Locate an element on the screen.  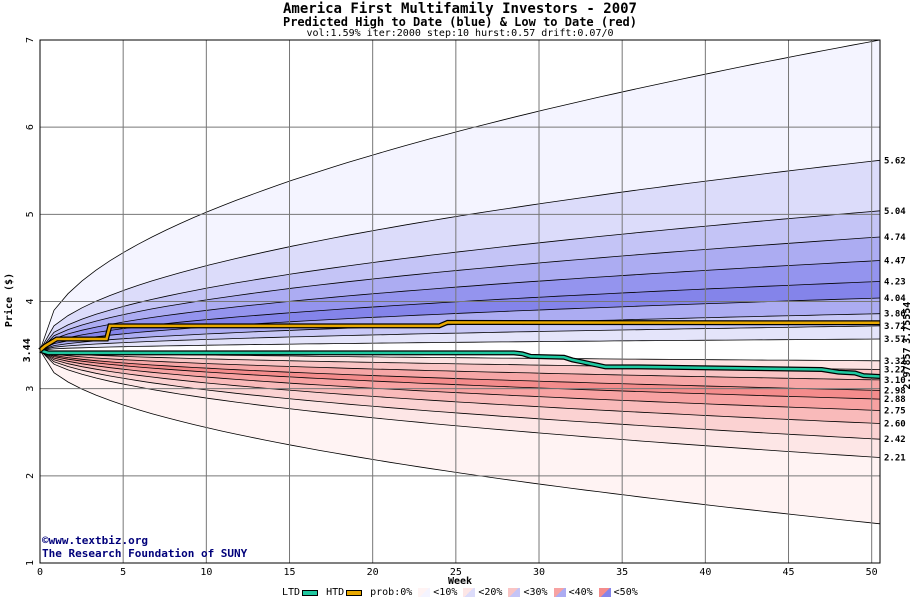
band-end-label: 4.47 is located at coordinates (895, 262).